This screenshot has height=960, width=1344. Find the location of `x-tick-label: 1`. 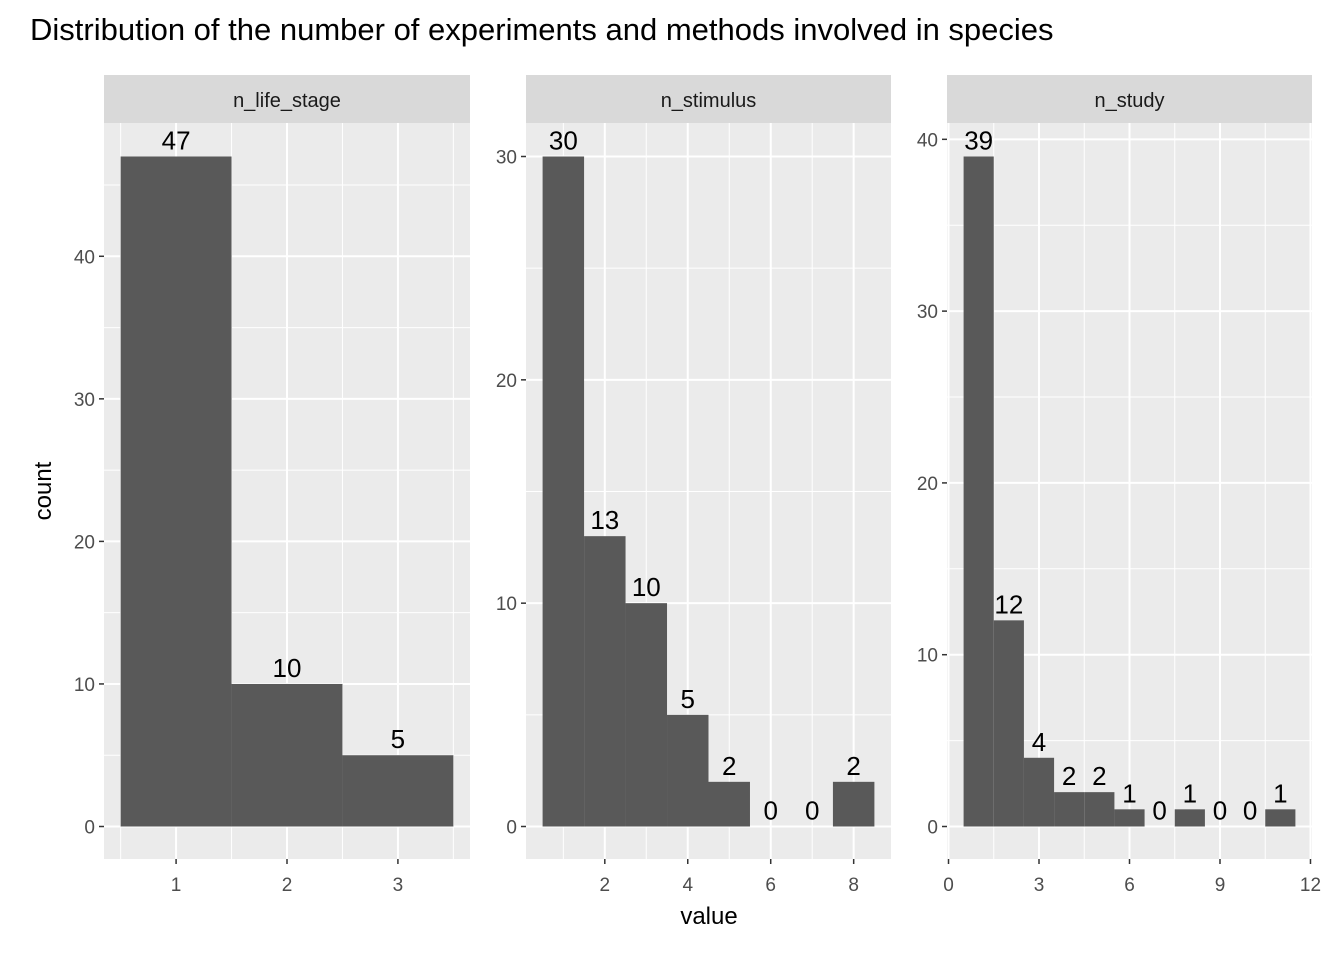

x-tick-label: 1 is located at coordinates (176, 885).